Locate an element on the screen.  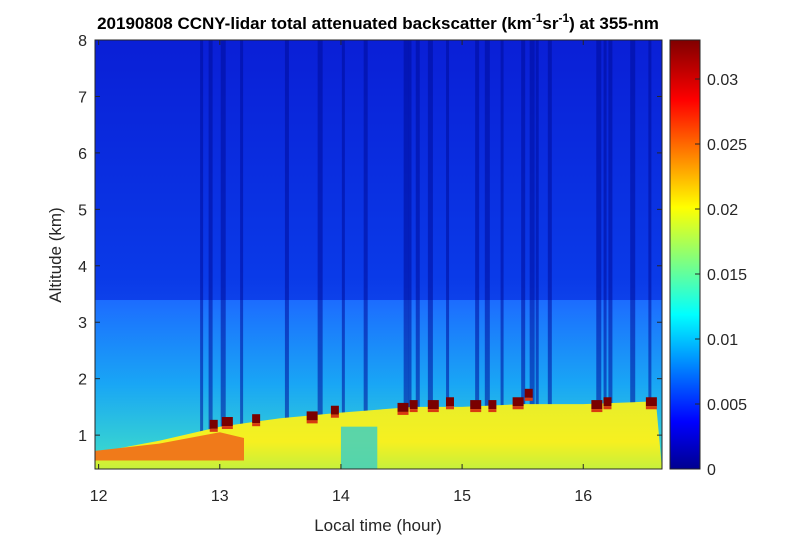
colorbar-tick-label-4: 0.02 is located at coordinates (722, 210).